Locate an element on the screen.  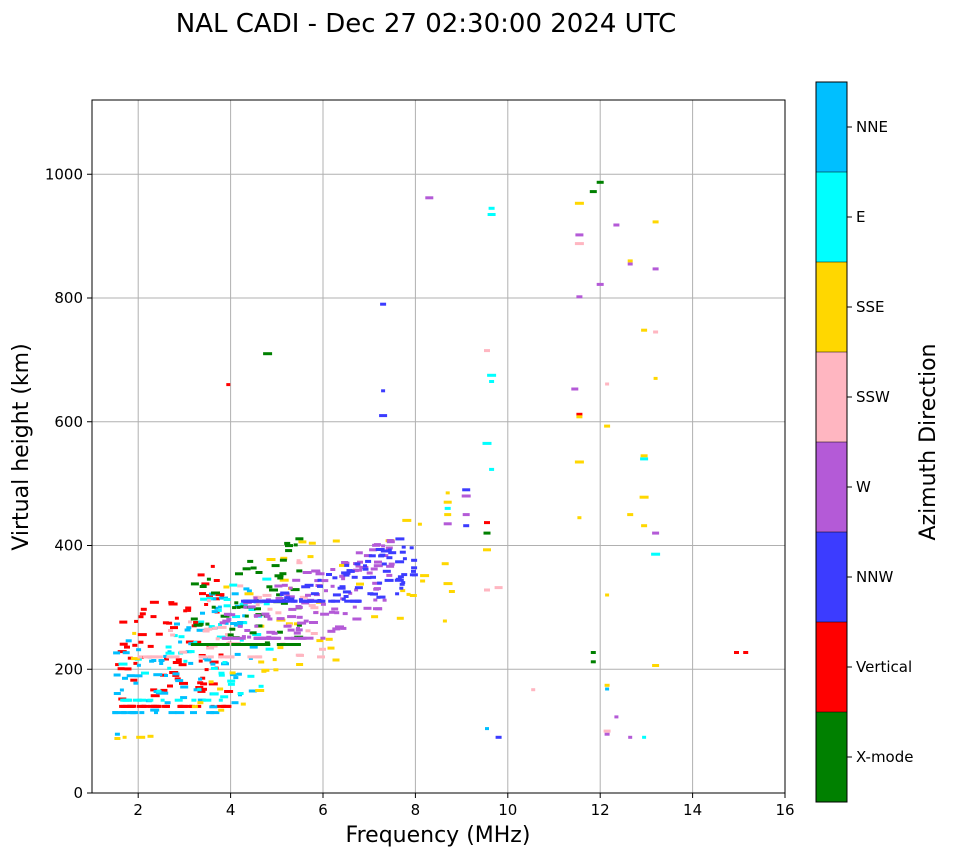
colorbar-swatch-nnw is located at coordinates (831, 577).